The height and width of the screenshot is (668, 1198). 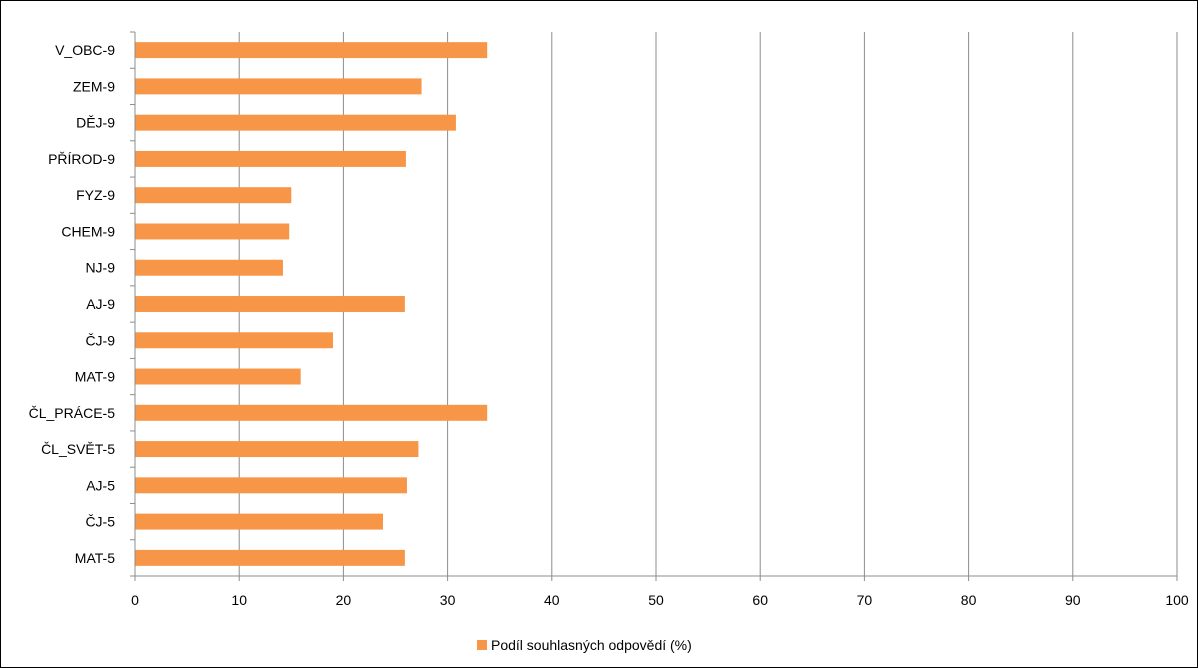 I want to click on x-tick-label: 0, so click(x=135, y=600).